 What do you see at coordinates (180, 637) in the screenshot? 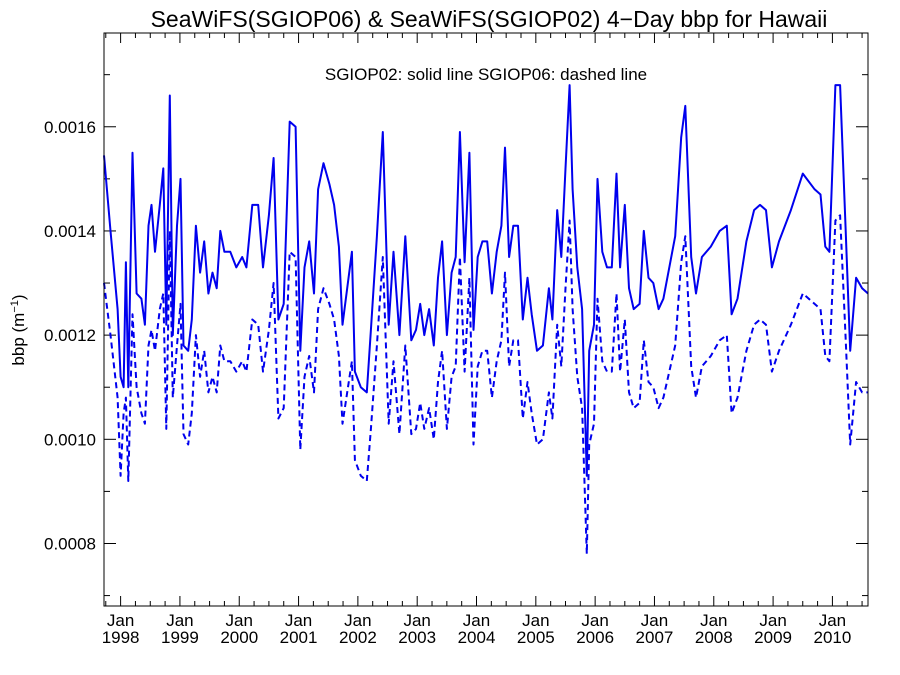
I see `x-tick-label-year: 1999` at bounding box center [180, 637].